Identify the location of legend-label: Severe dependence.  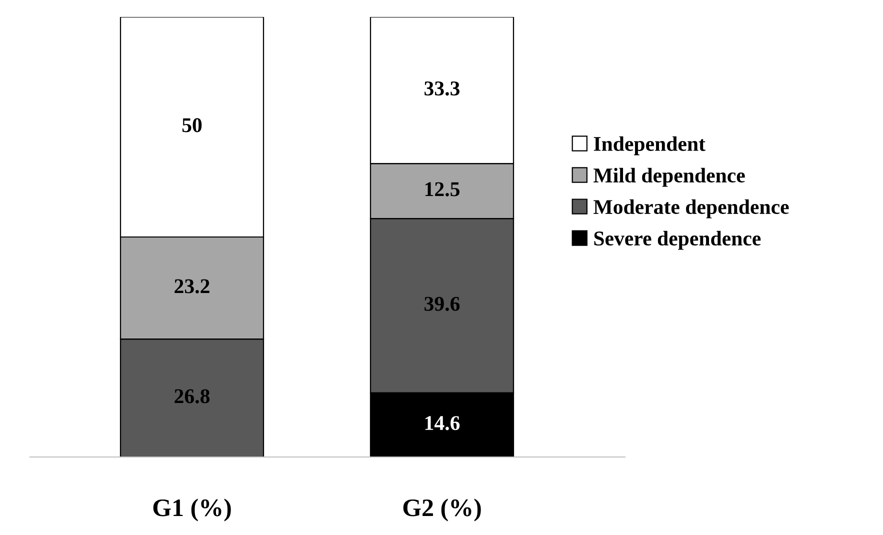
(677, 240).